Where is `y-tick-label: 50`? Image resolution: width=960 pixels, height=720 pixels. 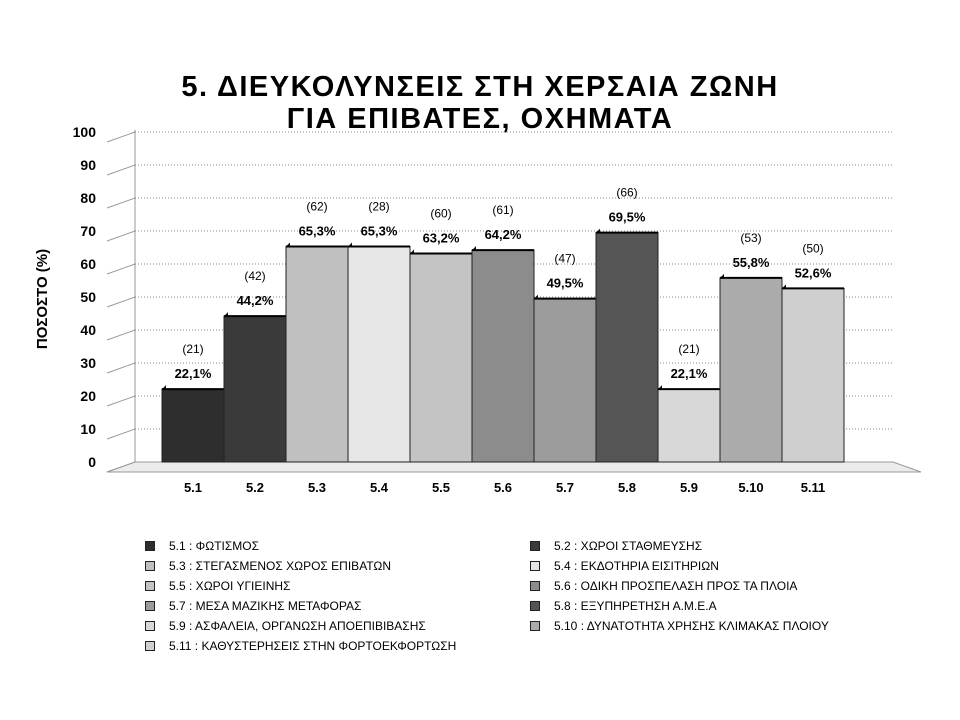 y-tick-label: 50 is located at coordinates (88, 297).